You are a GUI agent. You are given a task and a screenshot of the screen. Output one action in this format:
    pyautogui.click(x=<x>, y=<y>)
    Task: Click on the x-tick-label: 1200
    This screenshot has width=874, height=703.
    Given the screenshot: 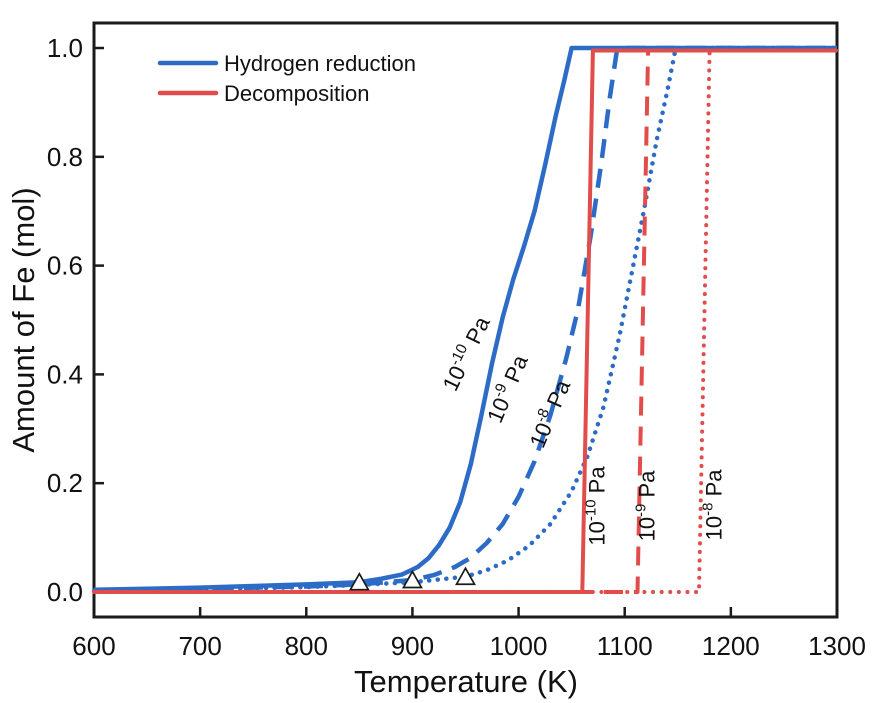 What is the action you would take?
    pyautogui.click(x=731, y=646)
    